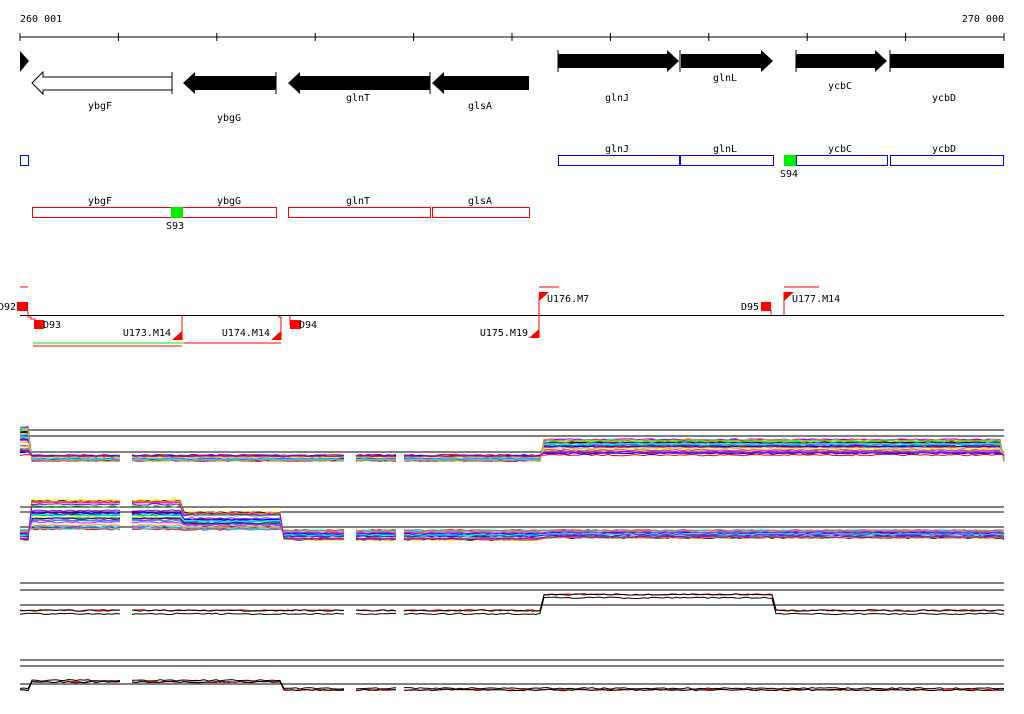  Describe the element at coordinates (947, 61) in the screenshot. I see `gene-ycbD` at that location.